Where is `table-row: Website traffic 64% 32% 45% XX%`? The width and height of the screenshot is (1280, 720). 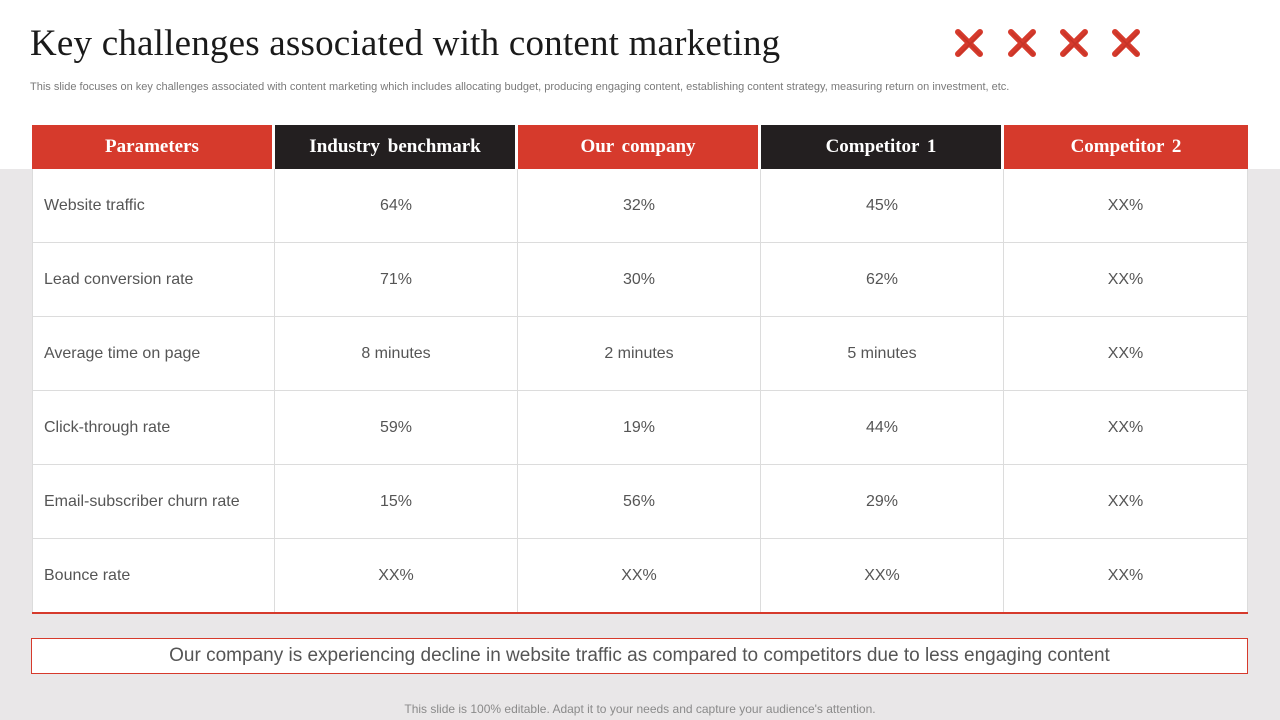 table-row: Website traffic 64% 32% 45% XX% is located at coordinates (640, 206).